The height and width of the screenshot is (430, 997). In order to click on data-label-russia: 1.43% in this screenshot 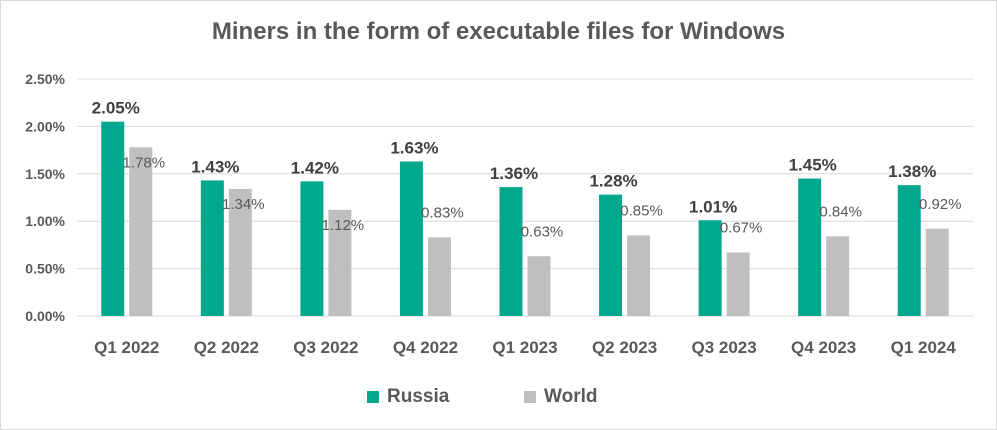, I will do `click(215, 166)`.